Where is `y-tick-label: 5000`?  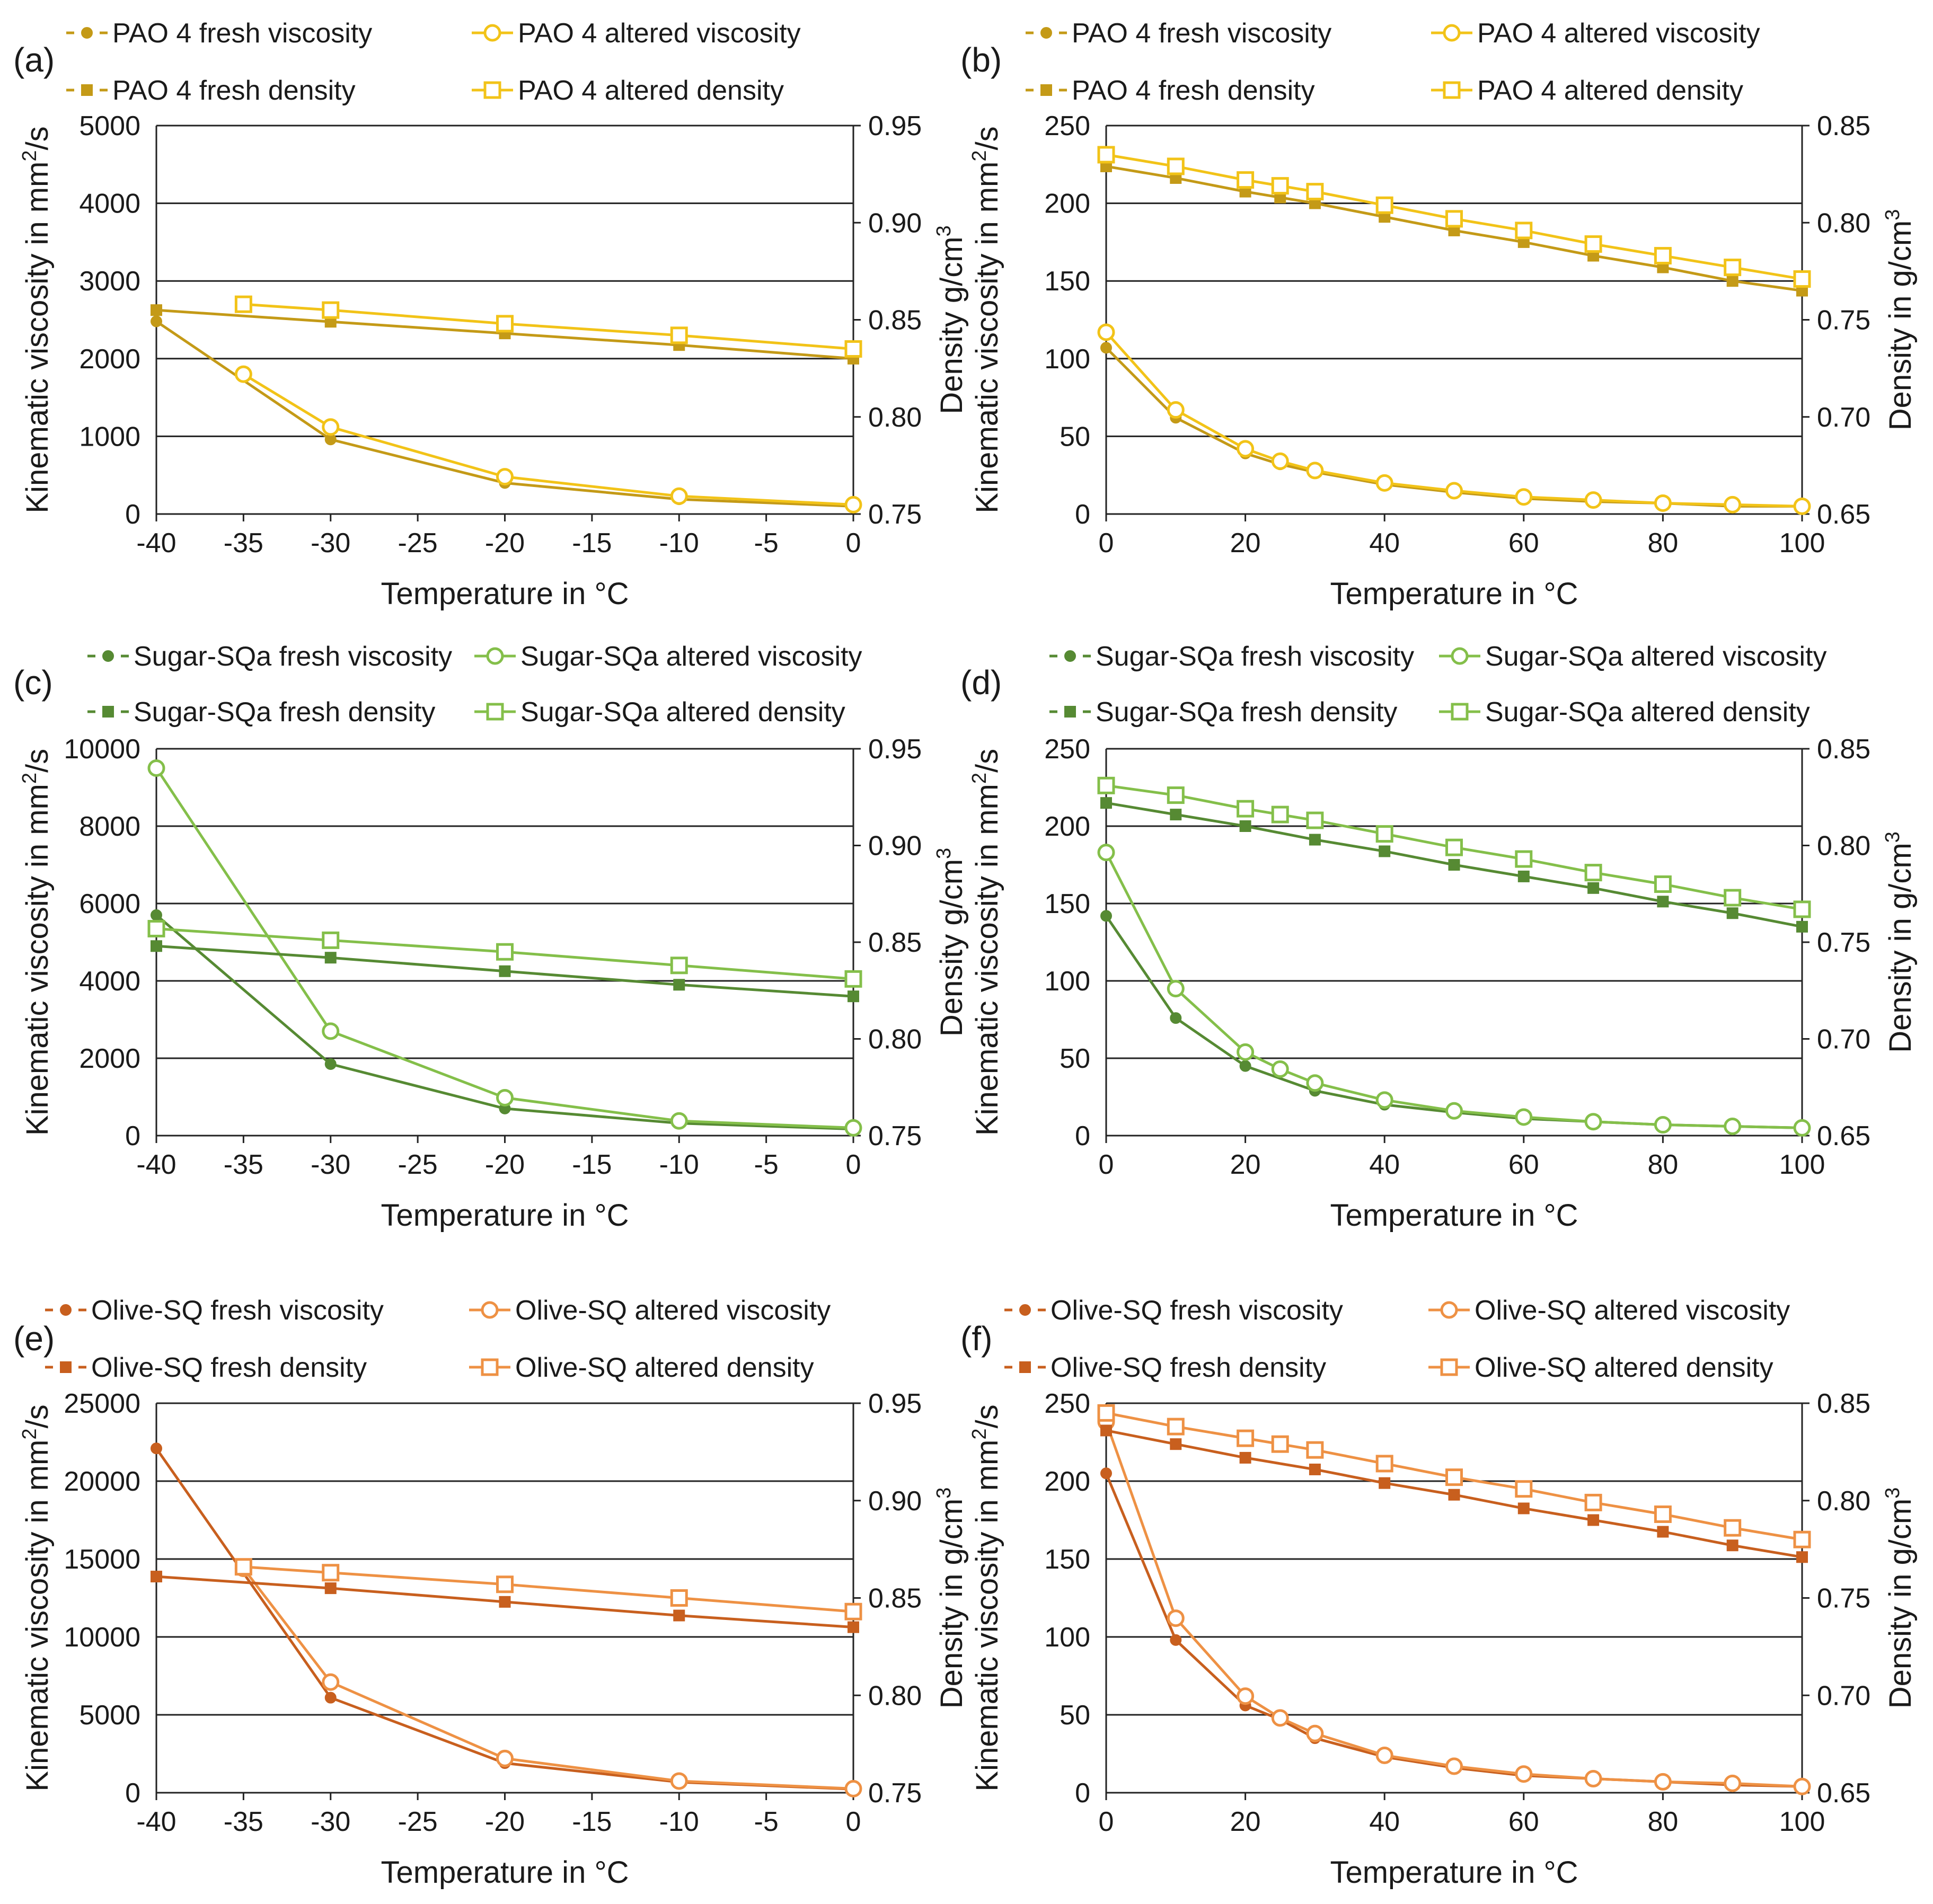 y-tick-label: 5000 is located at coordinates (110, 126).